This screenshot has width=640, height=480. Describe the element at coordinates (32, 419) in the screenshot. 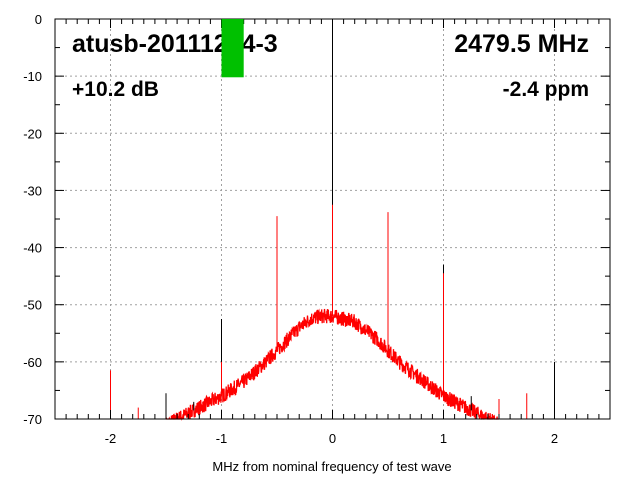

I see `y-tick-label: -70` at that location.